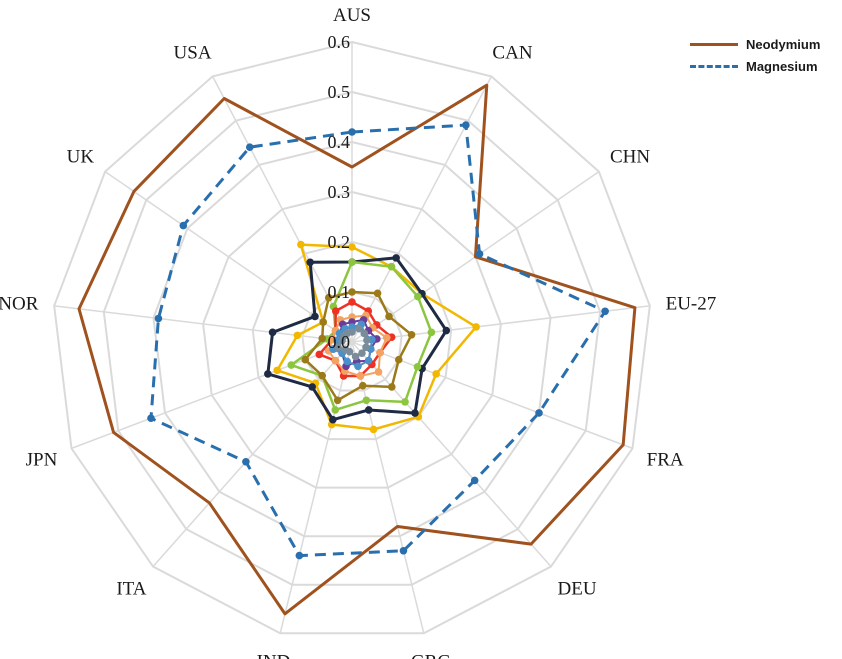 The image size is (842, 659). Describe the element at coordinates (783, 44) in the screenshot. I see `legend-label-neodymium: Neodymium` at that location.